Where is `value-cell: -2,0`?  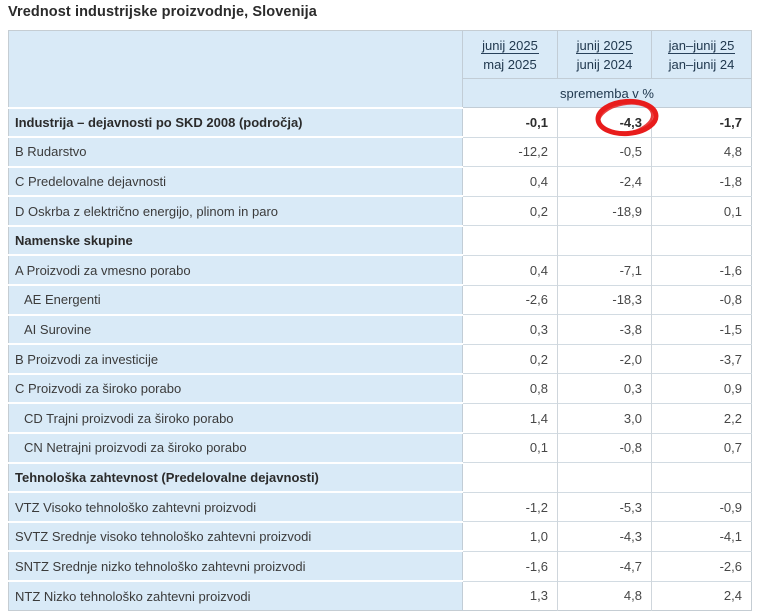 value-cell: -2,0 is located at coordinates (604, 358).